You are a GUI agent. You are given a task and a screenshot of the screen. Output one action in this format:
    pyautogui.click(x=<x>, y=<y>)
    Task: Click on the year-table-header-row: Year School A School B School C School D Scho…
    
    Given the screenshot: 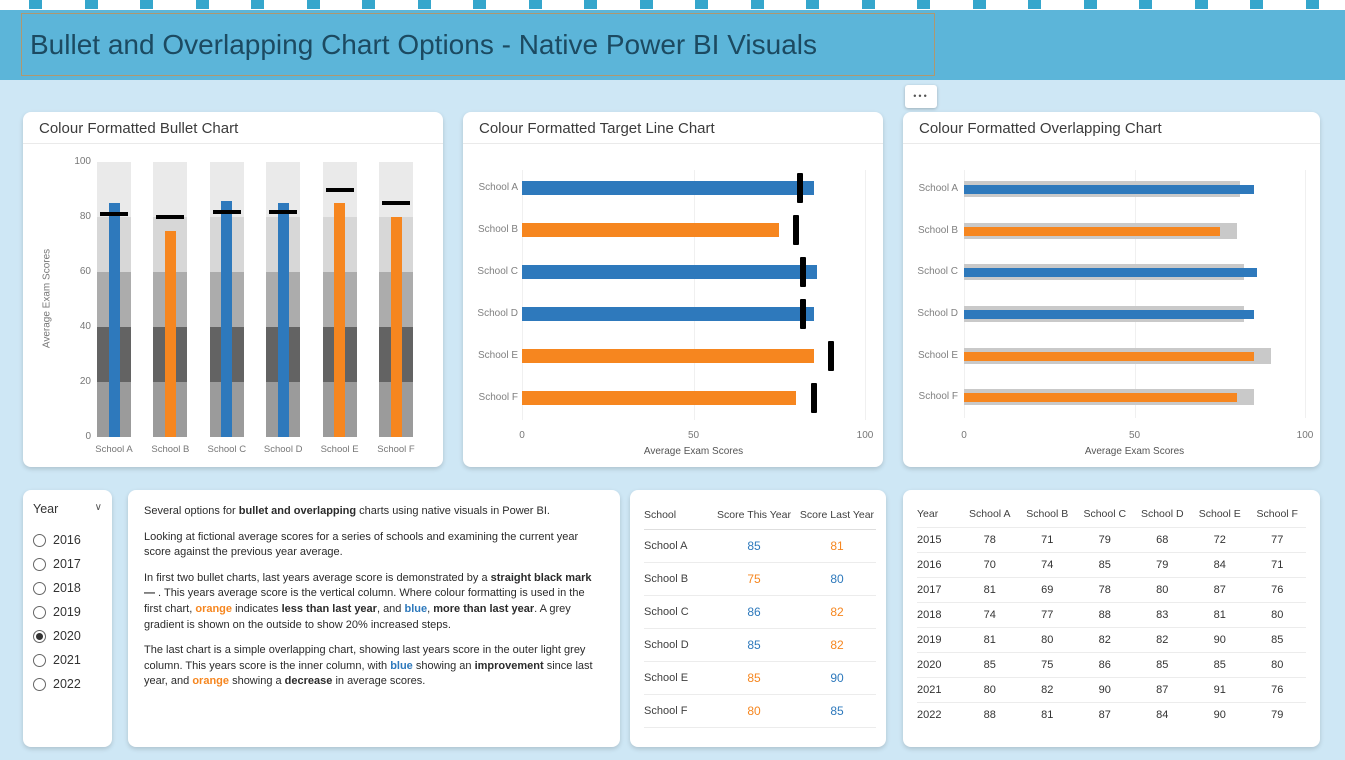 What is the action you would take?
    pyautogui.click(x=1111, y=513)
    